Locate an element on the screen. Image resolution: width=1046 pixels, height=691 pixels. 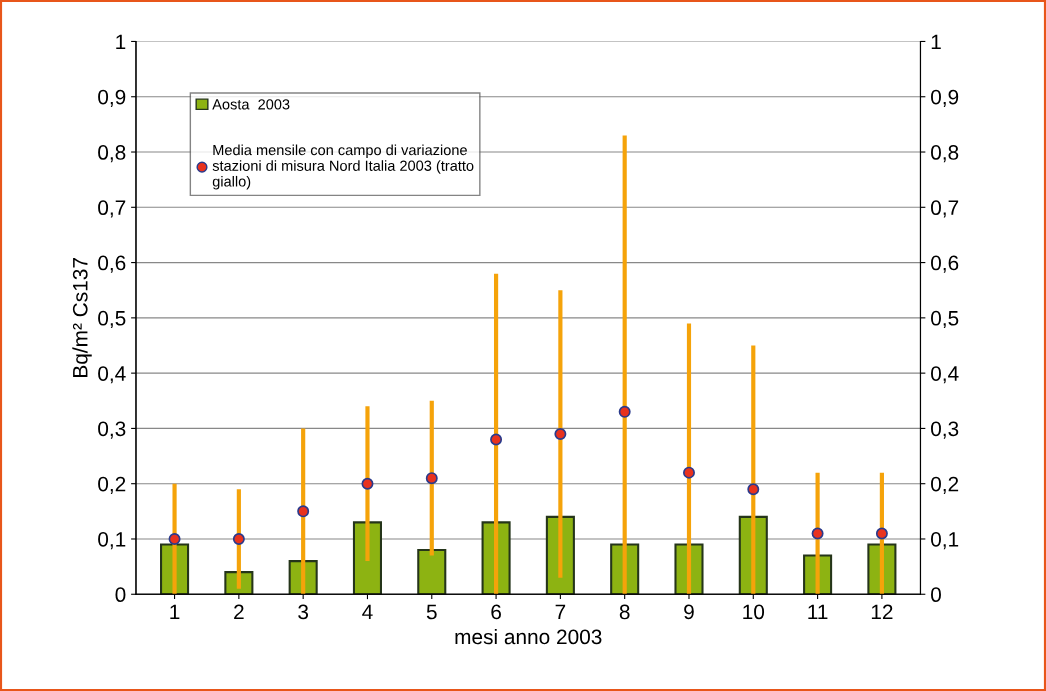
y2-tick-label: 0 is located at coordinates (936, 595).